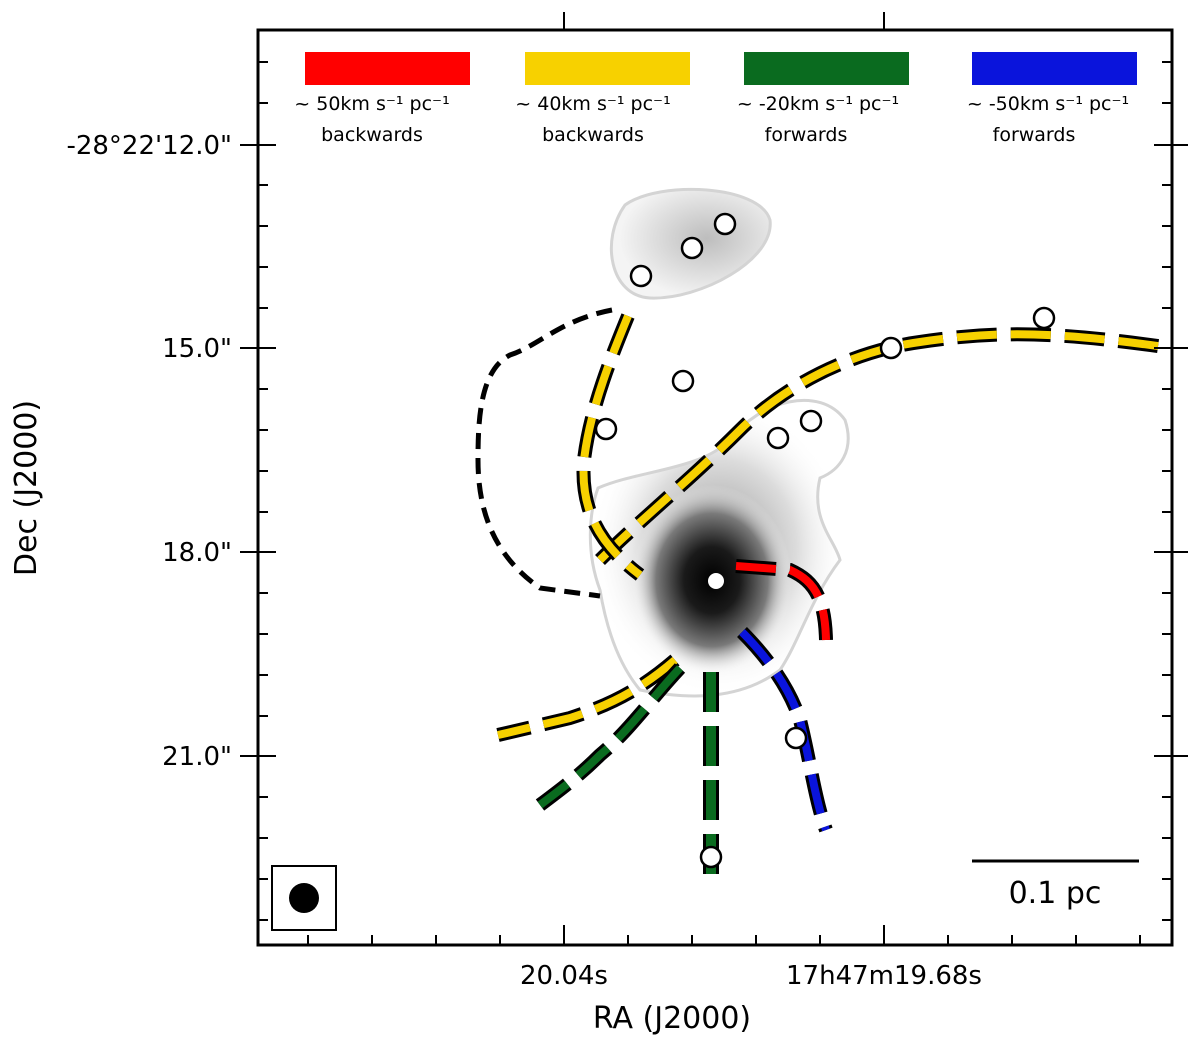 Image resolution: width=1200 pixels, height=1040 pixels. I want to click on y-tick-label: 21.0", so click(197, 757).